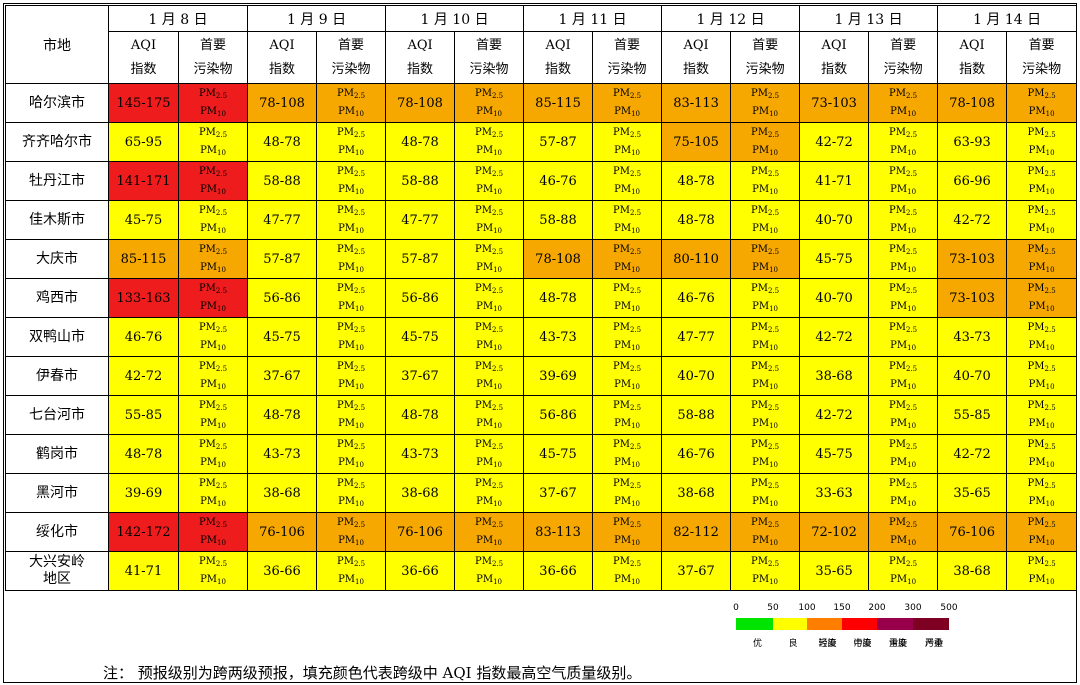 This screenshot has width=1080, height=685. Describe the element at coordinates (931, 624) in the screenshot. I see `legend-swatch` at that location.